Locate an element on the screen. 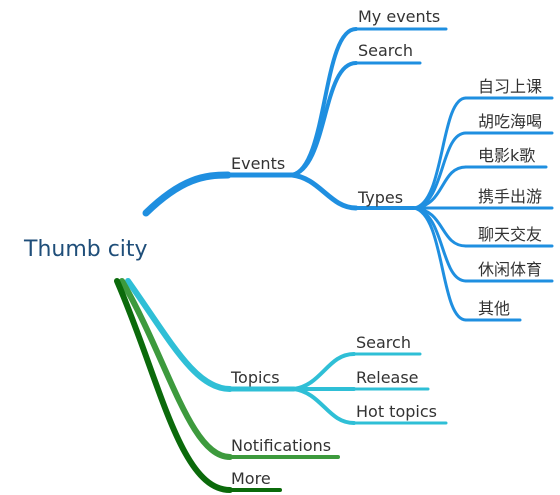 The image size is (560, 495). edge-topics-search is located at coordinates (324, 371).